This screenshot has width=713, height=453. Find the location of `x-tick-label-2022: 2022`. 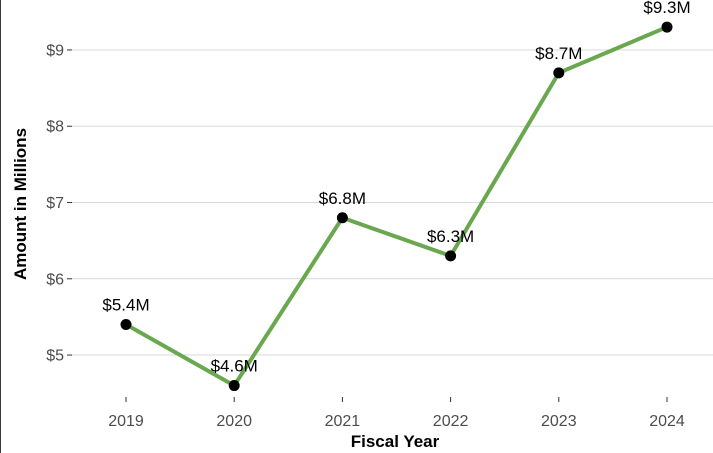

x-tick-label-2022: 2022 is located at coordinates (451, 421).